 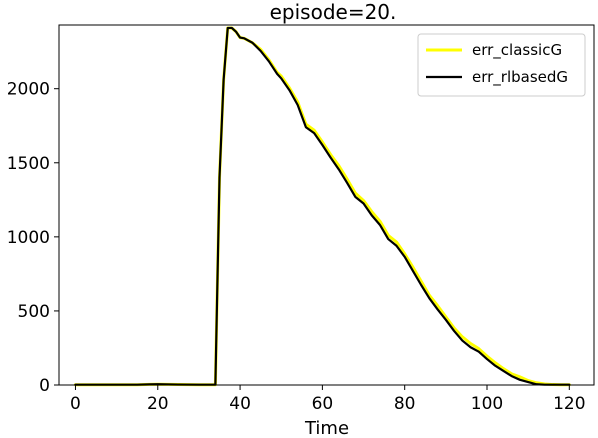 I want to click on y-tick-label: 2000, so click(x=28, y=90).